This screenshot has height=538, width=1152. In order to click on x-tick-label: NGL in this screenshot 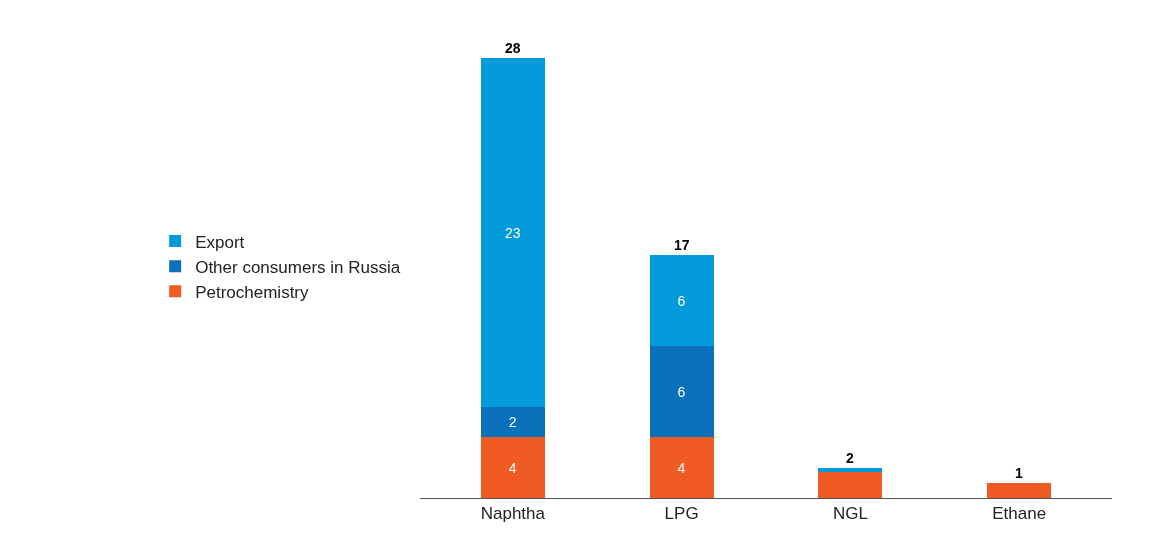, I will do `click(850, 514)`.